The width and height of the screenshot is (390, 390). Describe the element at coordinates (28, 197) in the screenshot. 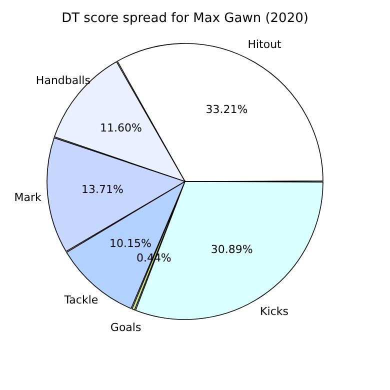

I see `slice-label: Mark` at that location.